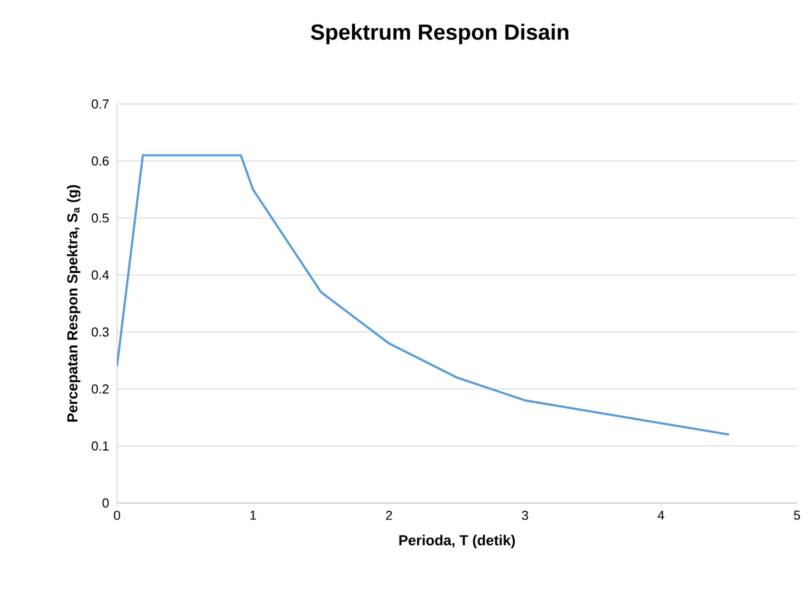 The height and width of the screenshot is (594, 808). Describe the element at coordinates (100, 446) in the screenshot. I see `y-tick-label: 0.1` at that location.